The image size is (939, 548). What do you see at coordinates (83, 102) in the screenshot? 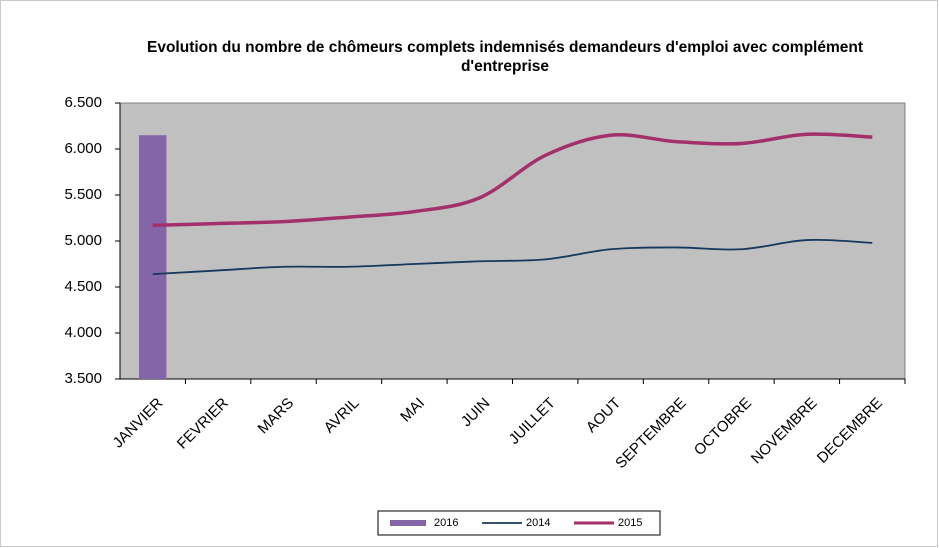
I see `y-tick-label: 6.500` at bounding box center [83, 102].